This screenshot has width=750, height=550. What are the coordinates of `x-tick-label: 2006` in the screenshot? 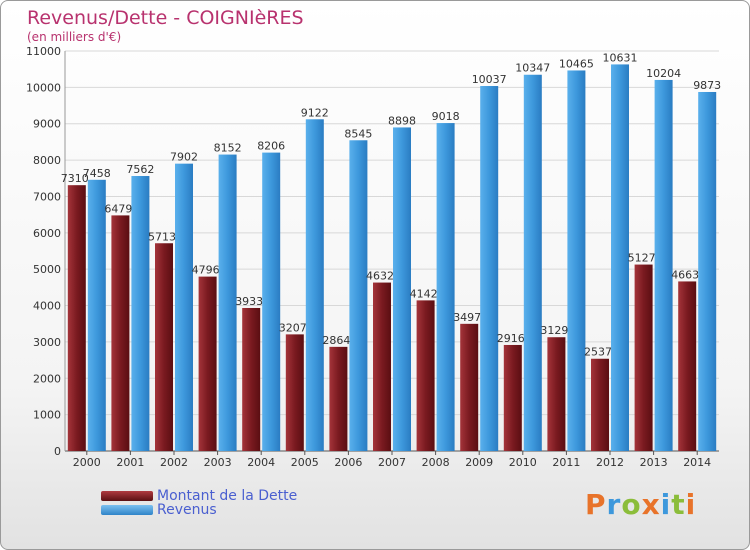 It's located at (348, 462).